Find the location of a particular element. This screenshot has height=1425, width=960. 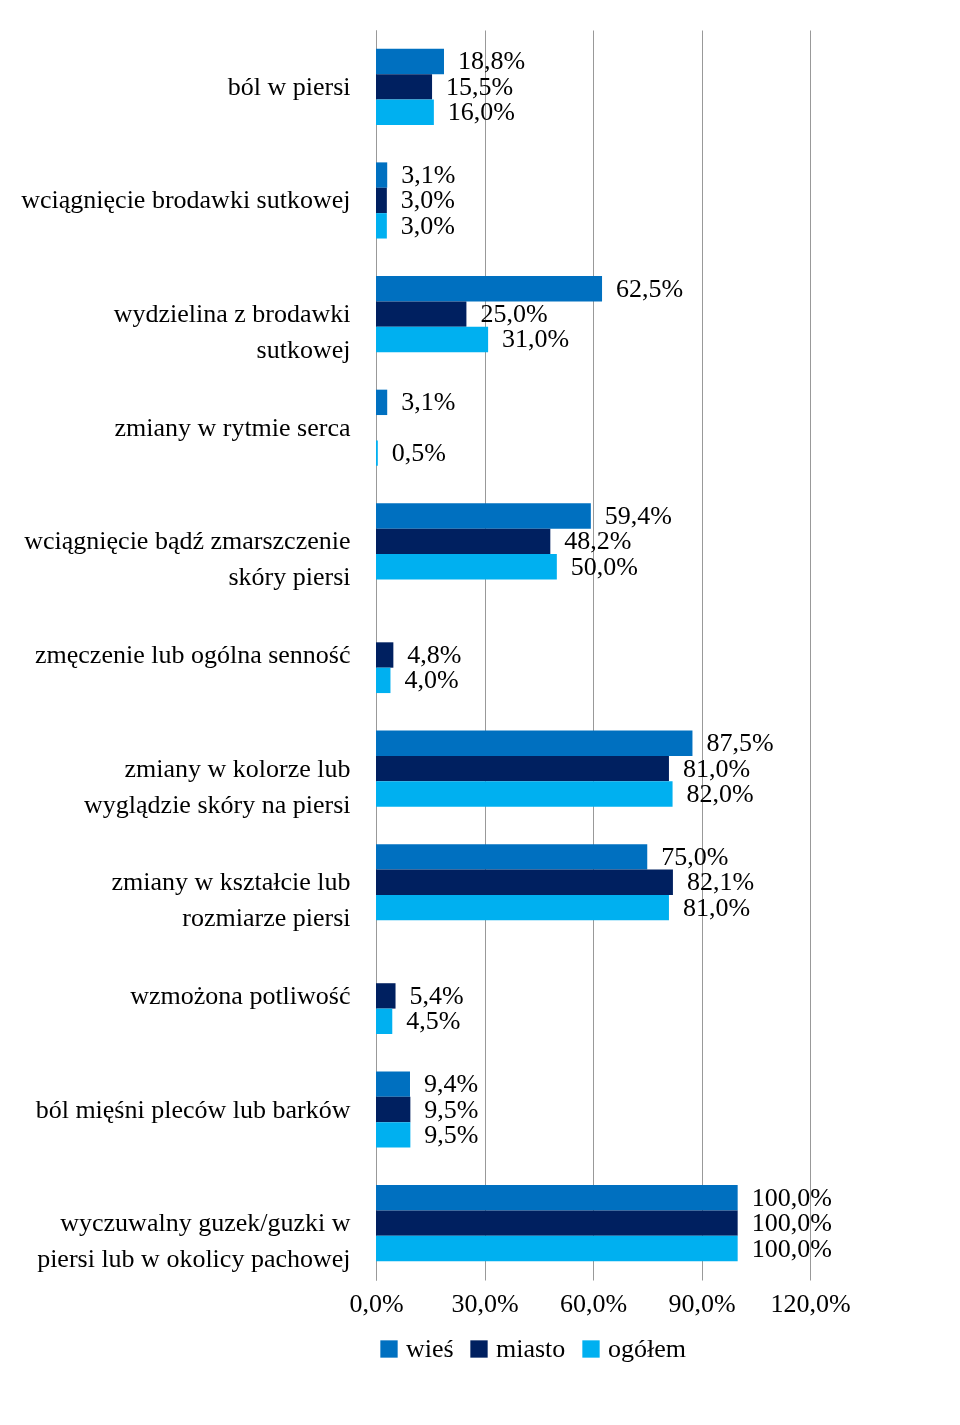

x-tick-label: 30,0% is located at coordinates (485, 1303).